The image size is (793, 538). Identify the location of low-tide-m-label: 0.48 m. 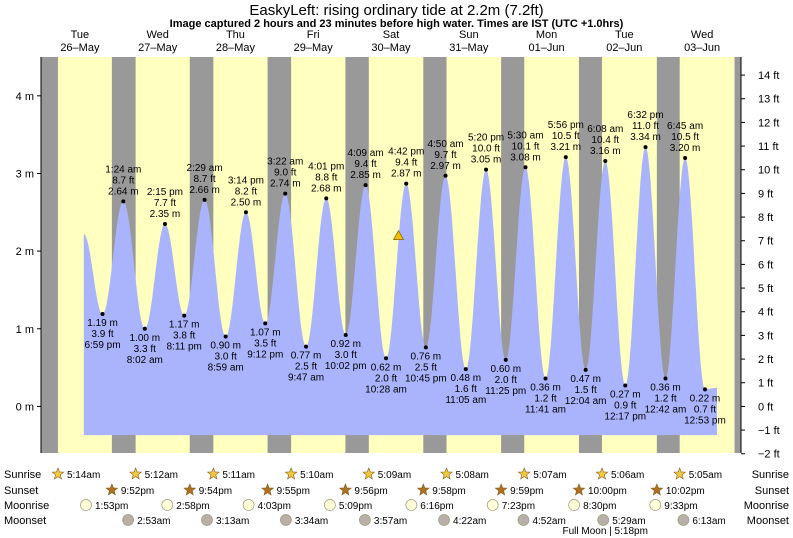
(466, 378).